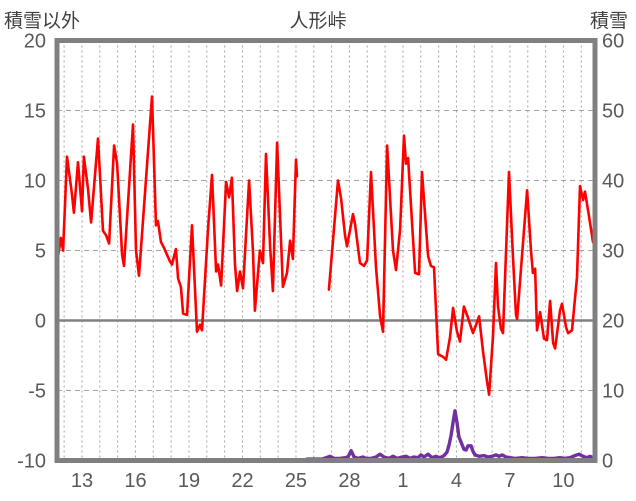 The width and height of the screenshot is (636, 501). What do you see at coordinates (613, 112) in the screenshot?
I see `right-axis-tick-label: 50` at bounding box center [613, 112].